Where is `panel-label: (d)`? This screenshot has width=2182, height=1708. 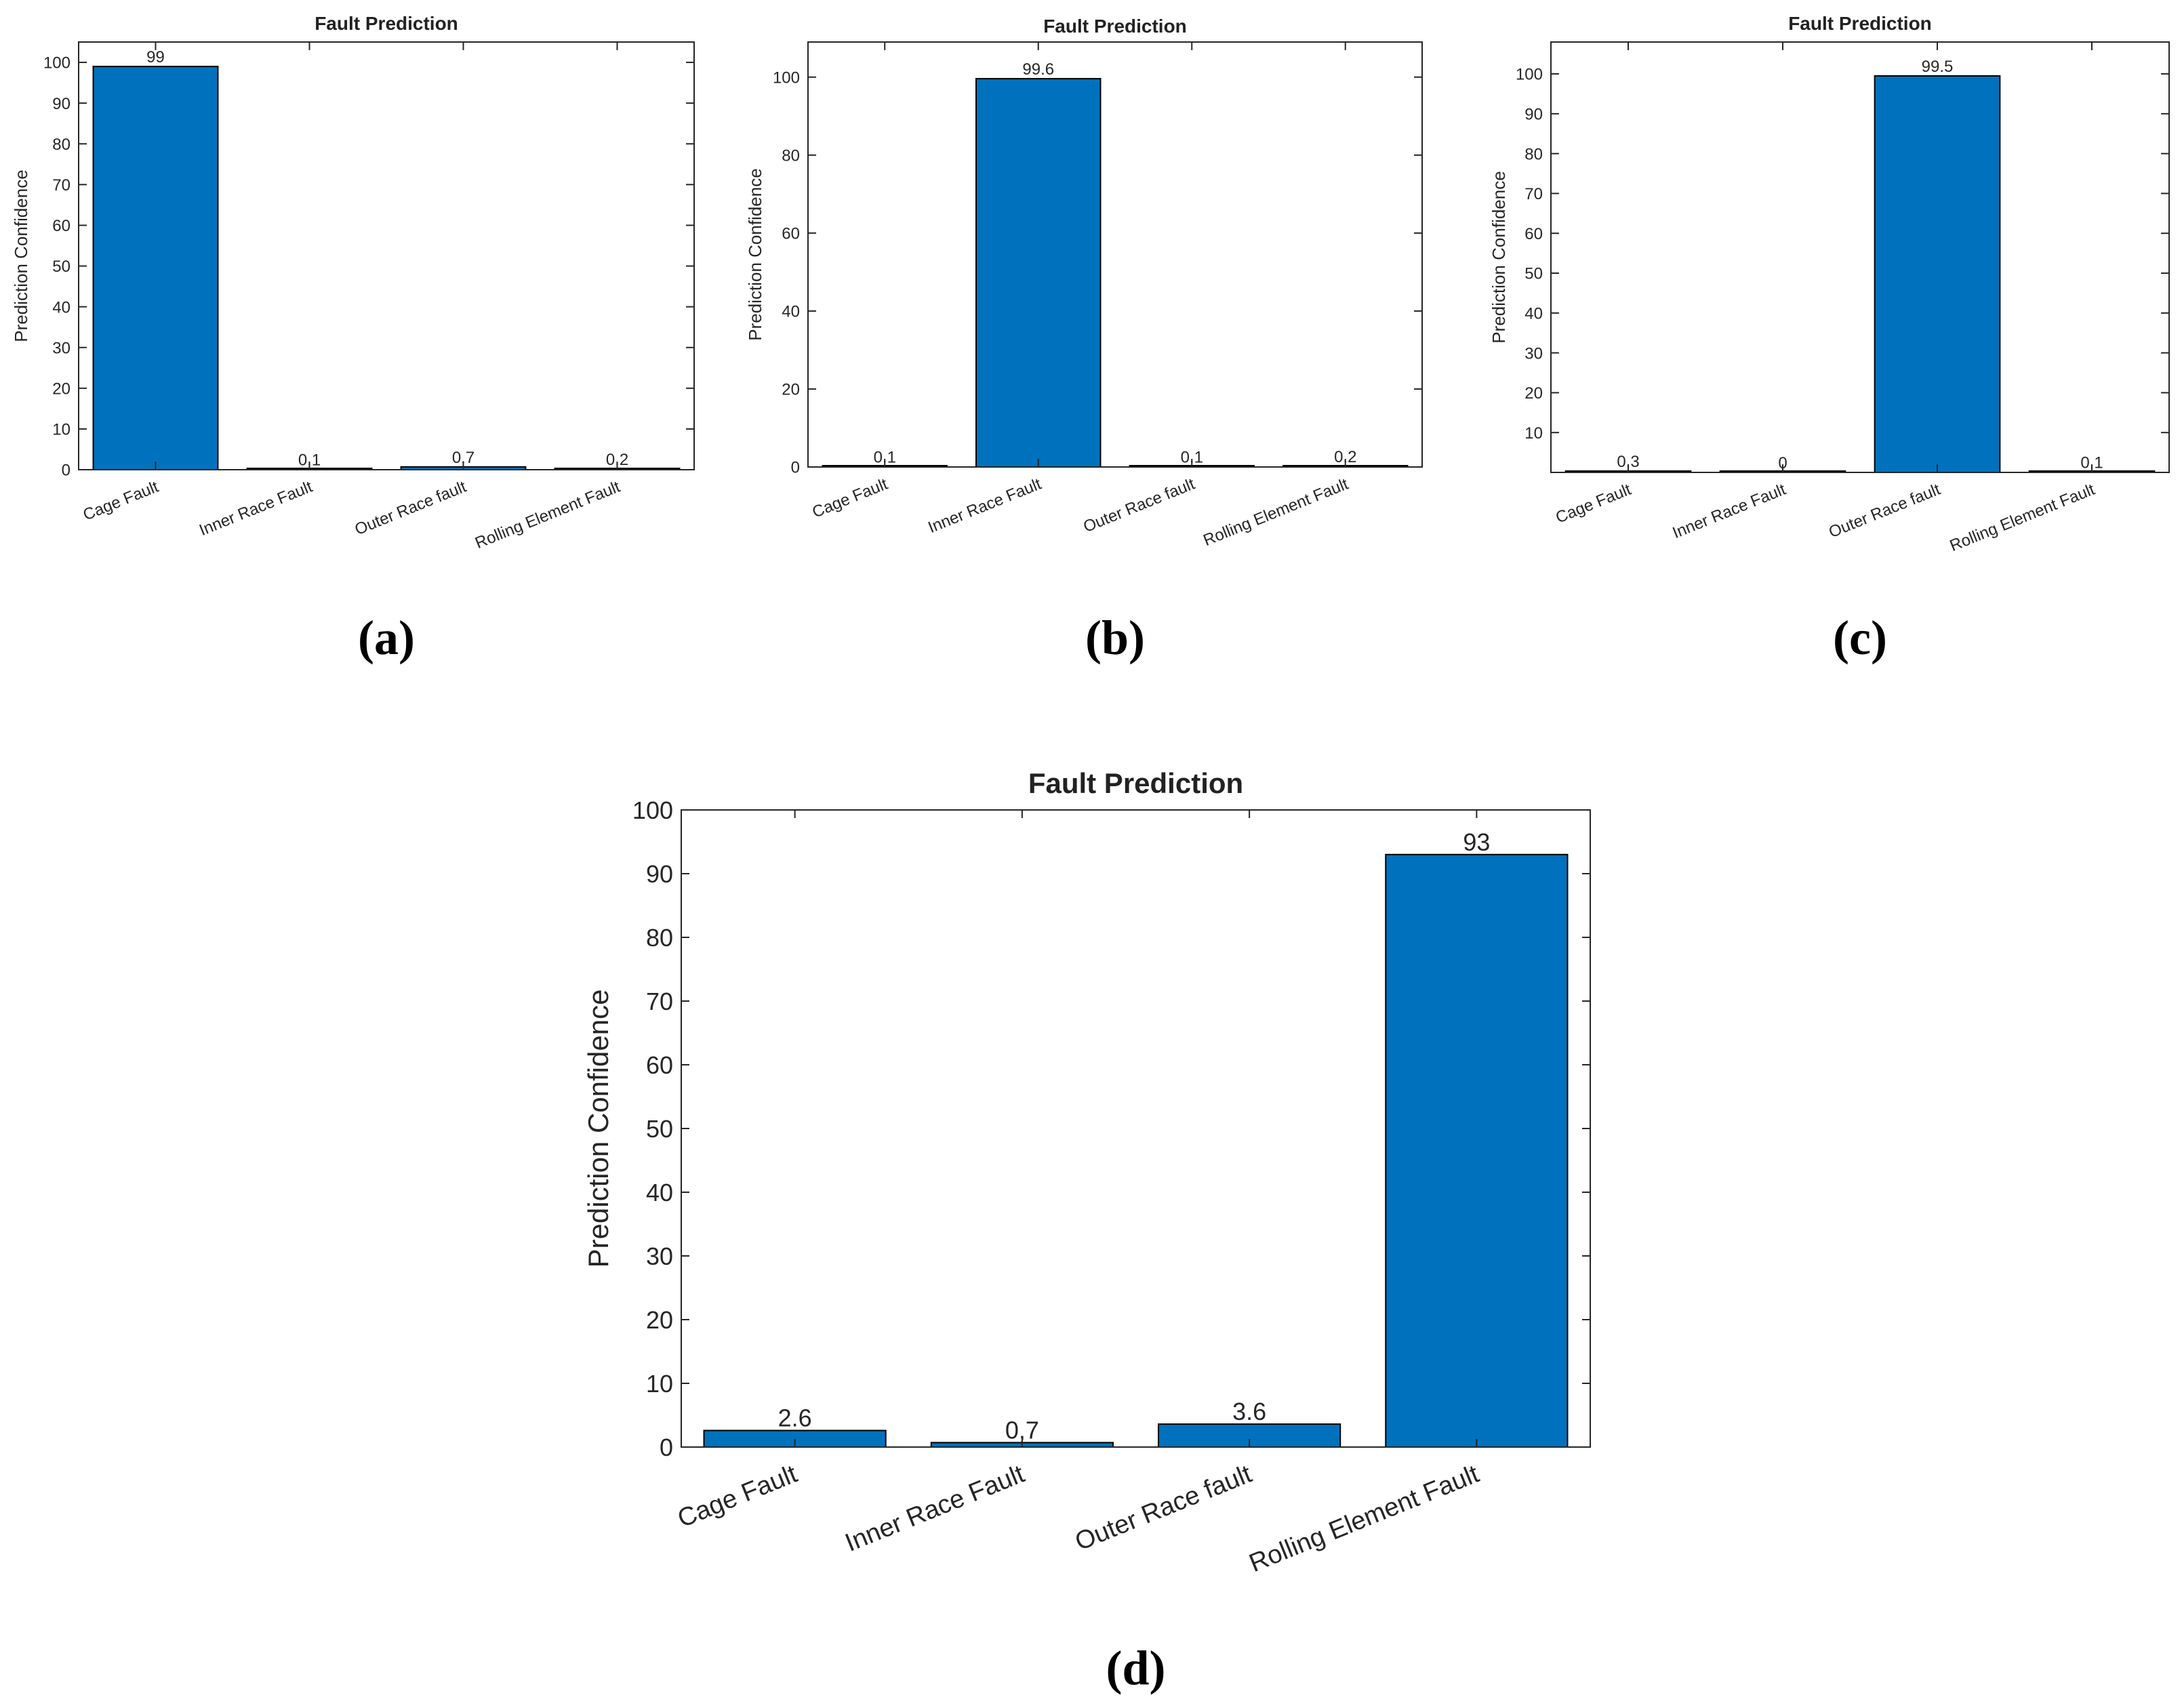 panel-label: (d) is located at coordinates (1136, 1668).